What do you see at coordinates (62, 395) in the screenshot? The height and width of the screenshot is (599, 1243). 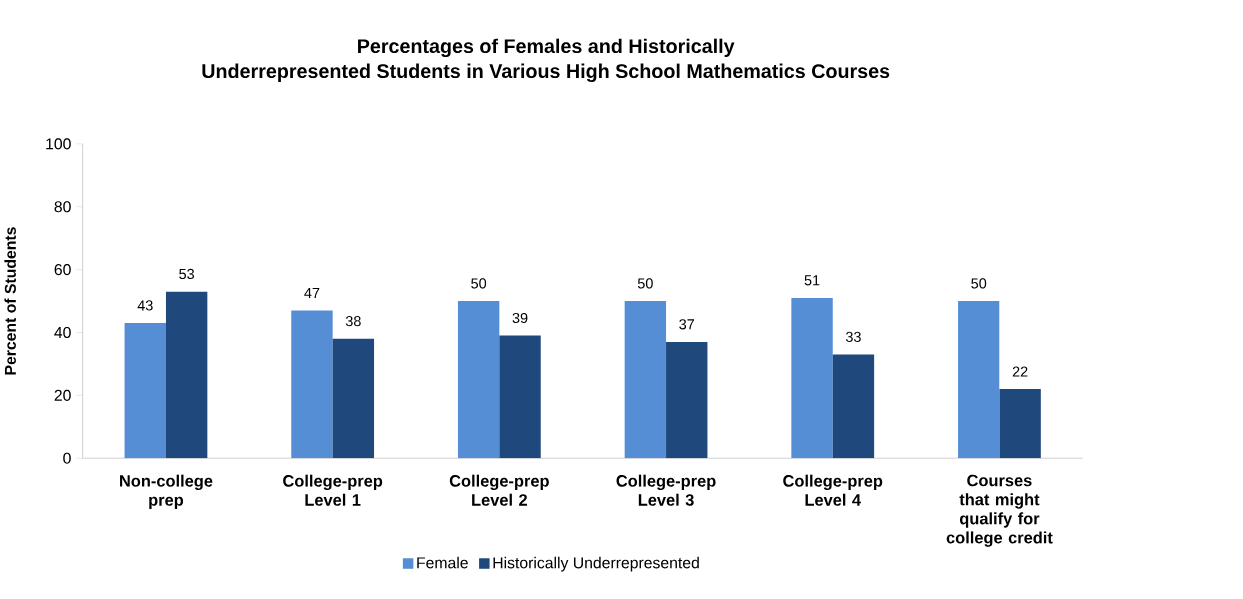 I see `y-tick-label: 20` at bounding box center [62, 395].